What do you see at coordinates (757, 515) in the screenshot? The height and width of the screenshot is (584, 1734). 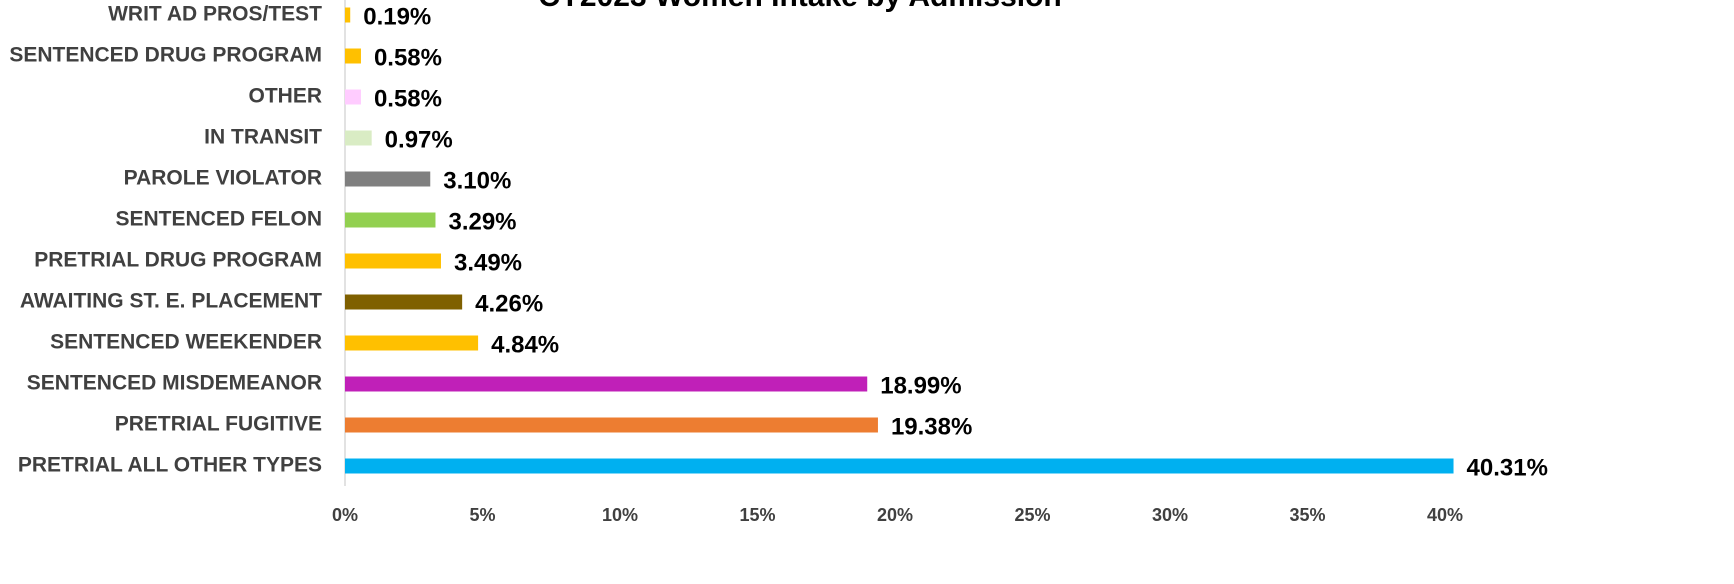 I see `x-tick-label: 15%` at bounding box center [757, 515].